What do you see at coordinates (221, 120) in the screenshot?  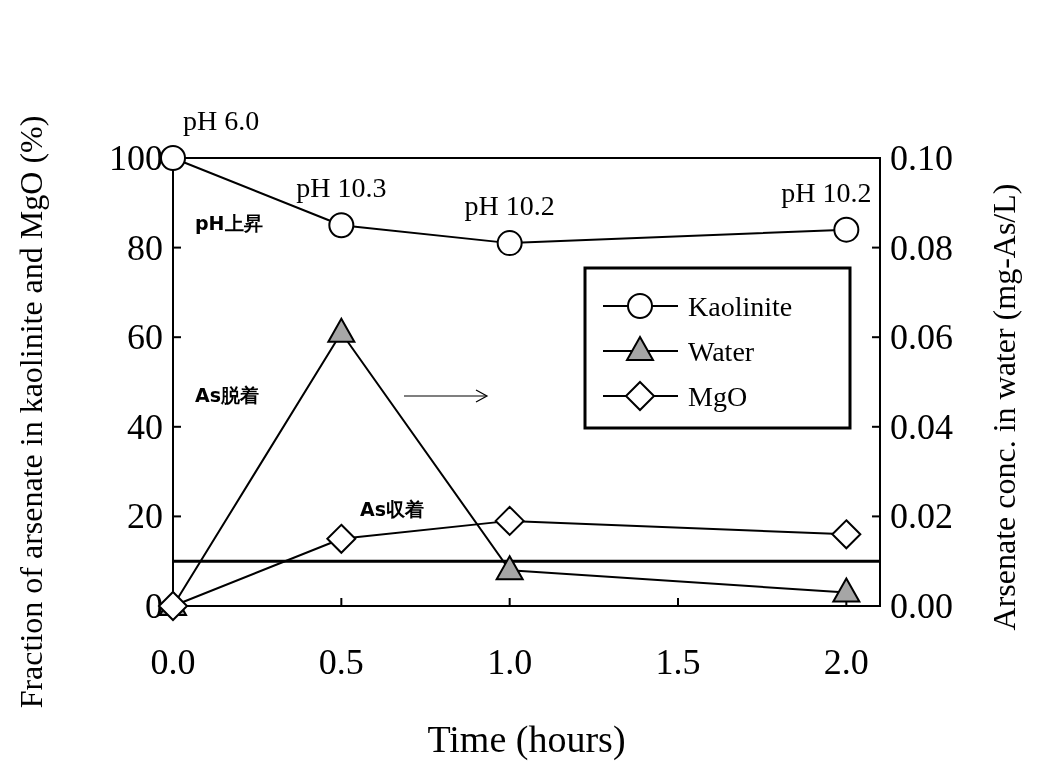 I see `annotation: pH 6.0` at bounding box center [221, 120].